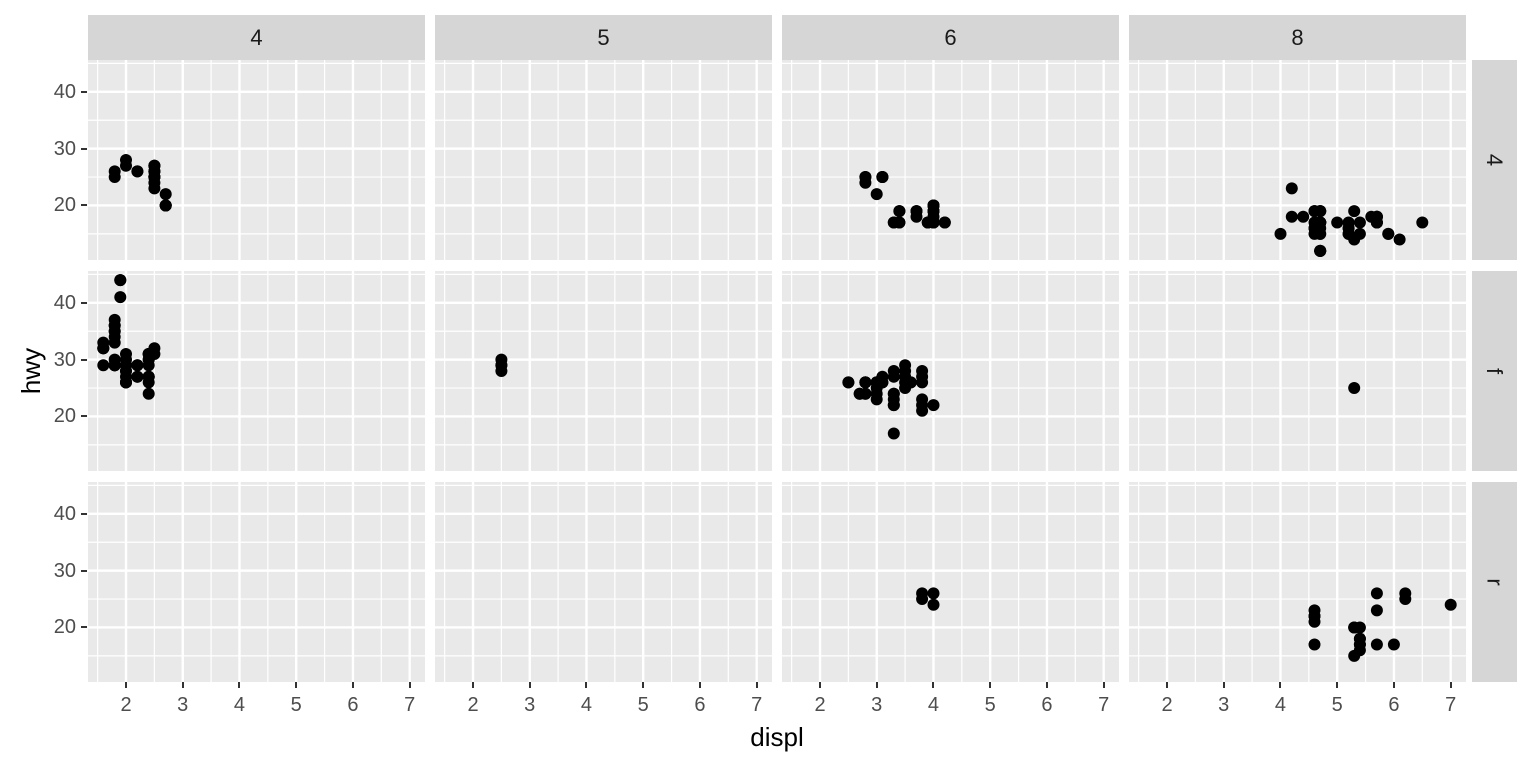  I want to click on facet-strip-row-f: f, so click(1494, 371).